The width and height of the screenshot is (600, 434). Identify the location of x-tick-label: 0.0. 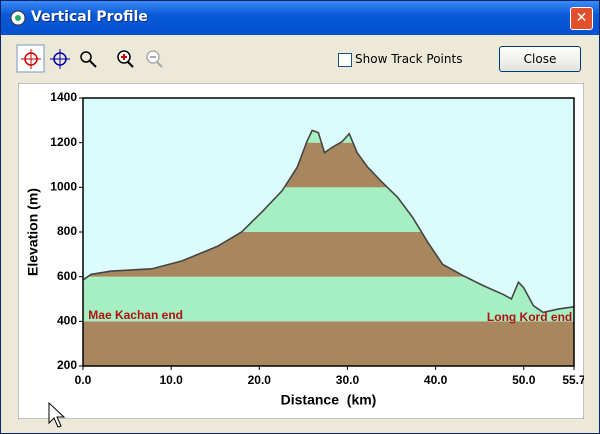
(83, 380).